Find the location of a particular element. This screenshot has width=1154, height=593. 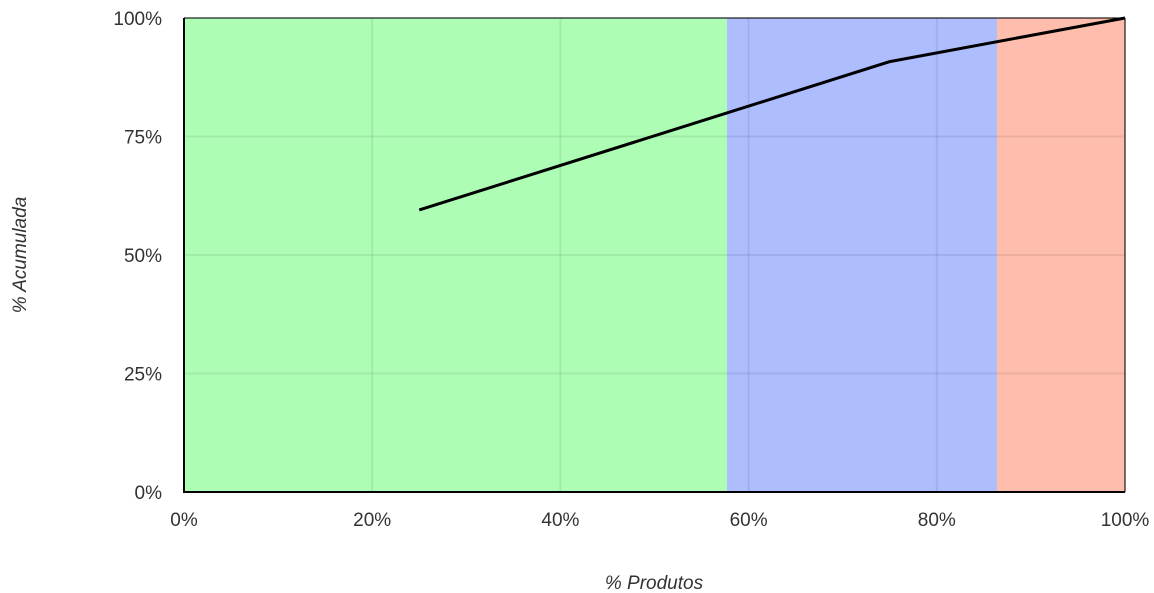

y-tick-label: 25% is located at coordinates (143, 375).